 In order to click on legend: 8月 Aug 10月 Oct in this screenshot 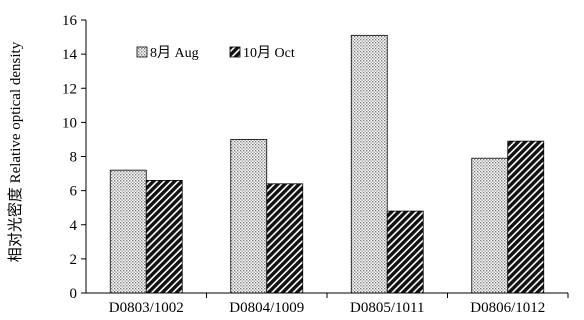, I will do `click(215, 53)`.